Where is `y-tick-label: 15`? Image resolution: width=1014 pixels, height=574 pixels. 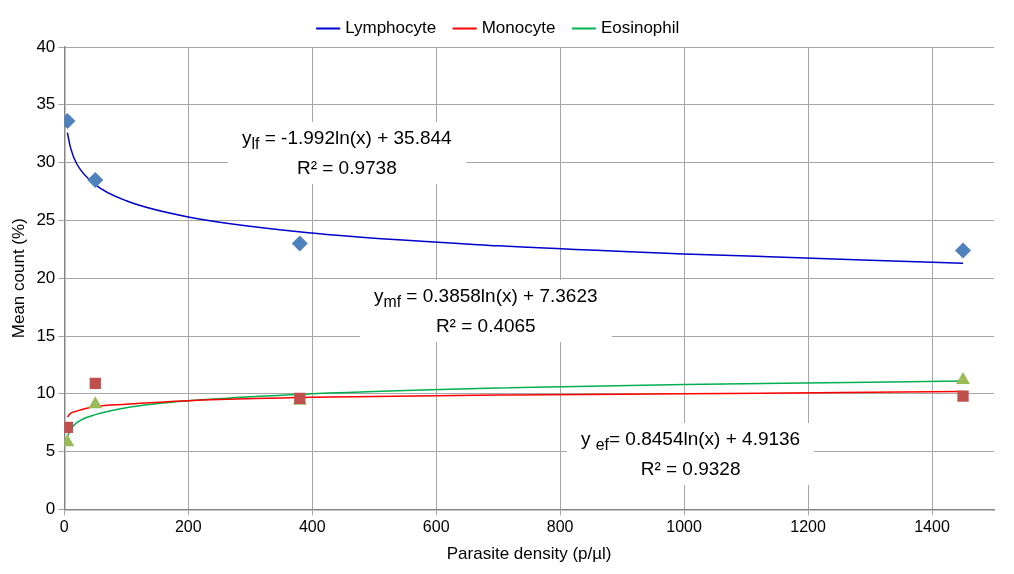
y-tick-label: 15 is located at coordinates (46, 335).